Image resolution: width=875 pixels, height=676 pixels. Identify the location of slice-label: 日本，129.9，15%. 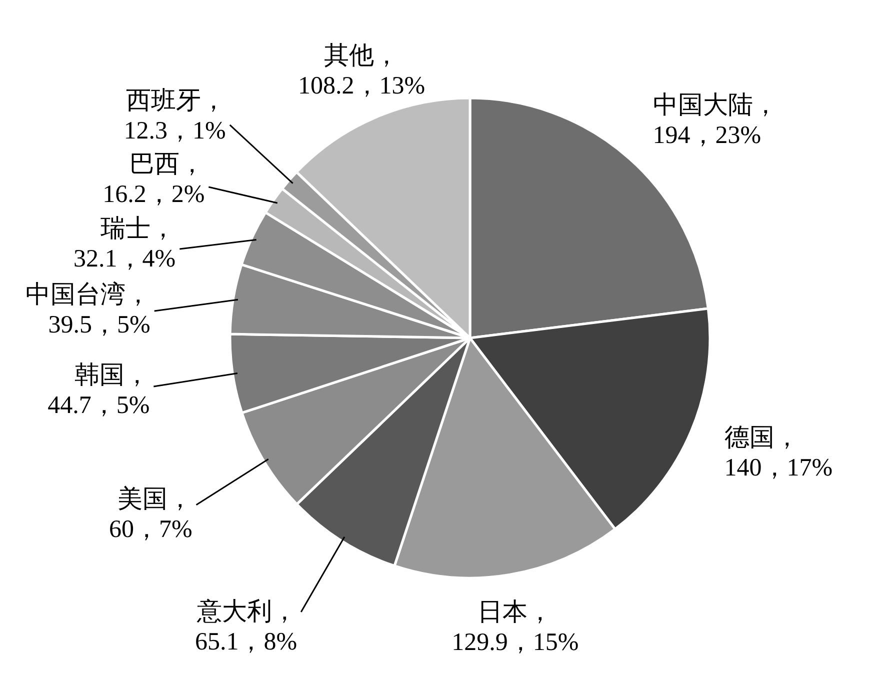
(515, 627).